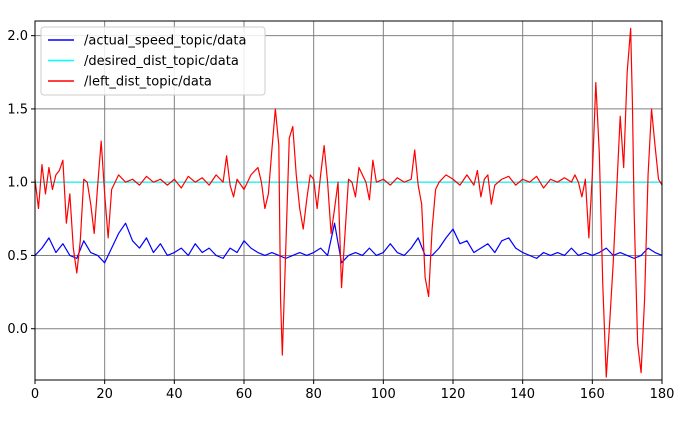  I want to click on legend-box, so click(153, 61).